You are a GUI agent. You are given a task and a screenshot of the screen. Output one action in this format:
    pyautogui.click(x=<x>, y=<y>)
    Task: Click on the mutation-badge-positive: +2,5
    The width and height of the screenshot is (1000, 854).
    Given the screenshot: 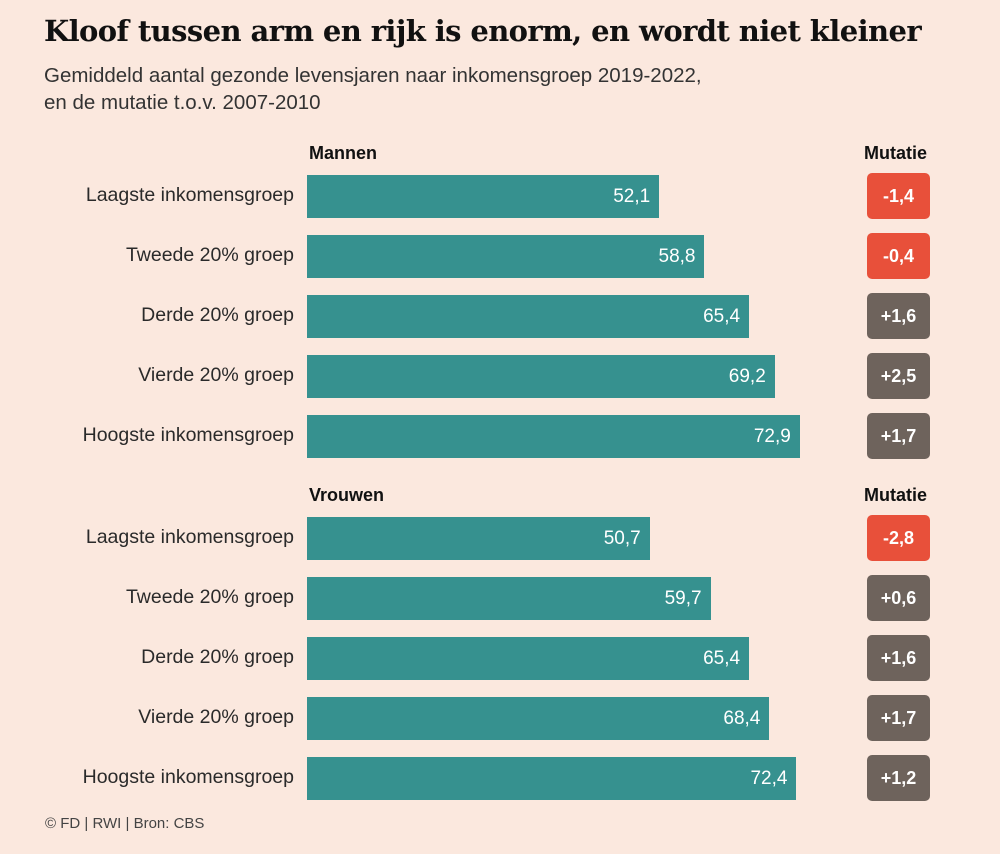 What is the action you would take?
    pyautogui.click(x=898, y=376)
    